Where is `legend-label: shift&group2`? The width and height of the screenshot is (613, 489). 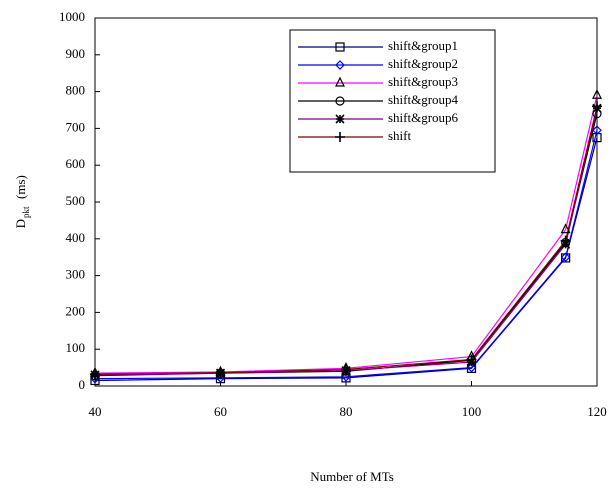
legend-label: shift&group2 is located at coordinates (423, 63).